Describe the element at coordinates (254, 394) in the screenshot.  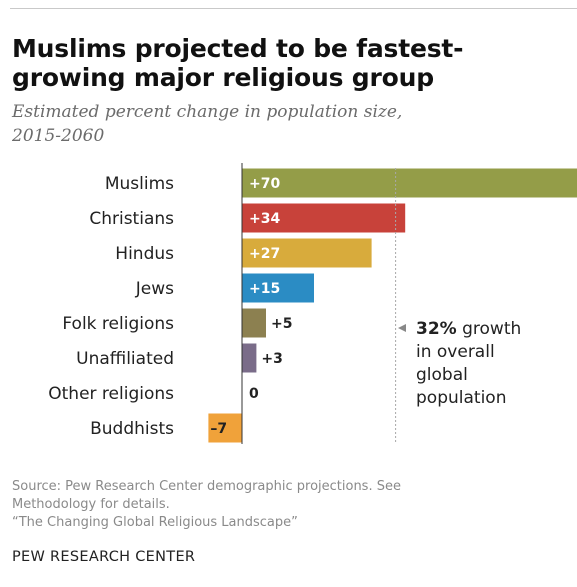
I see `value-label-other-religions: 0` at that location.